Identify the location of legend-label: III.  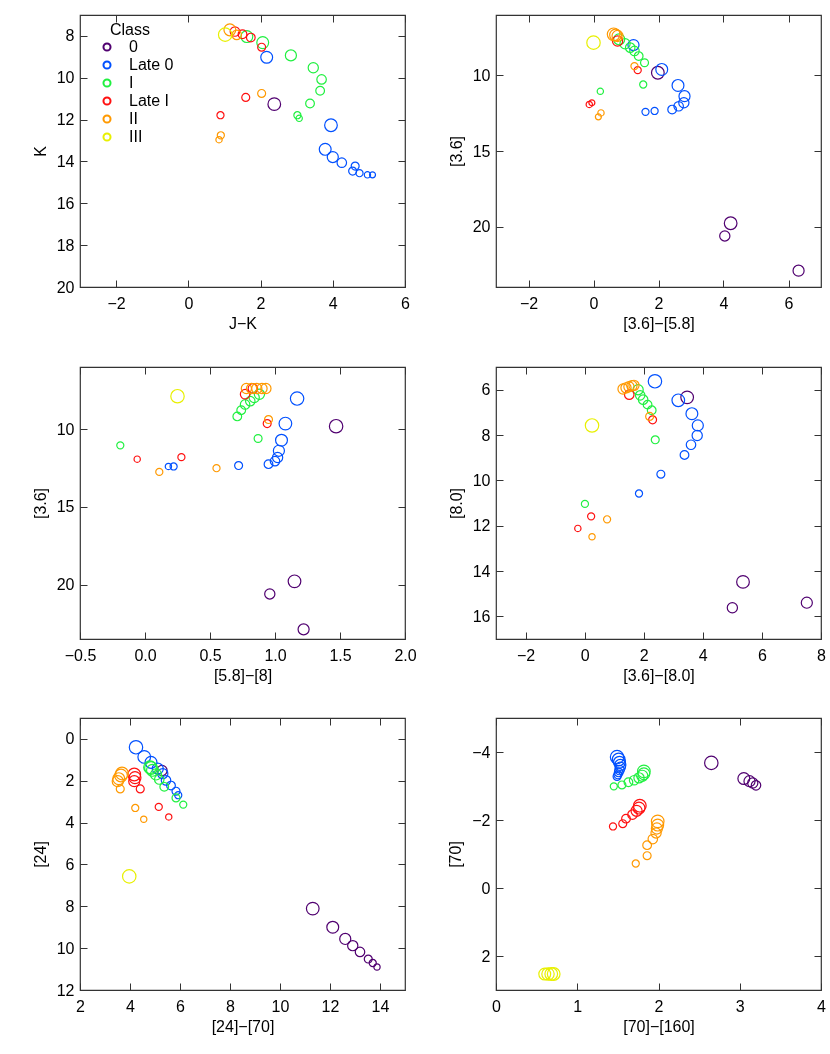
(136, 136).